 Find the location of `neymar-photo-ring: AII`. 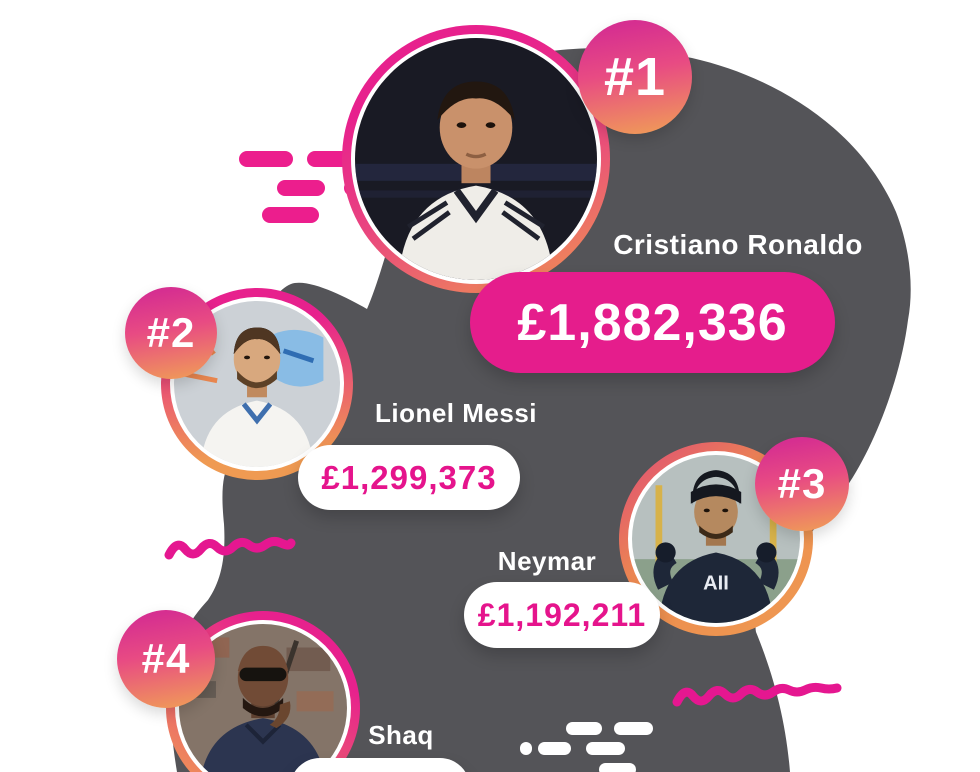

neymar-photo-ring: AII is located at coordinates (716, 539).